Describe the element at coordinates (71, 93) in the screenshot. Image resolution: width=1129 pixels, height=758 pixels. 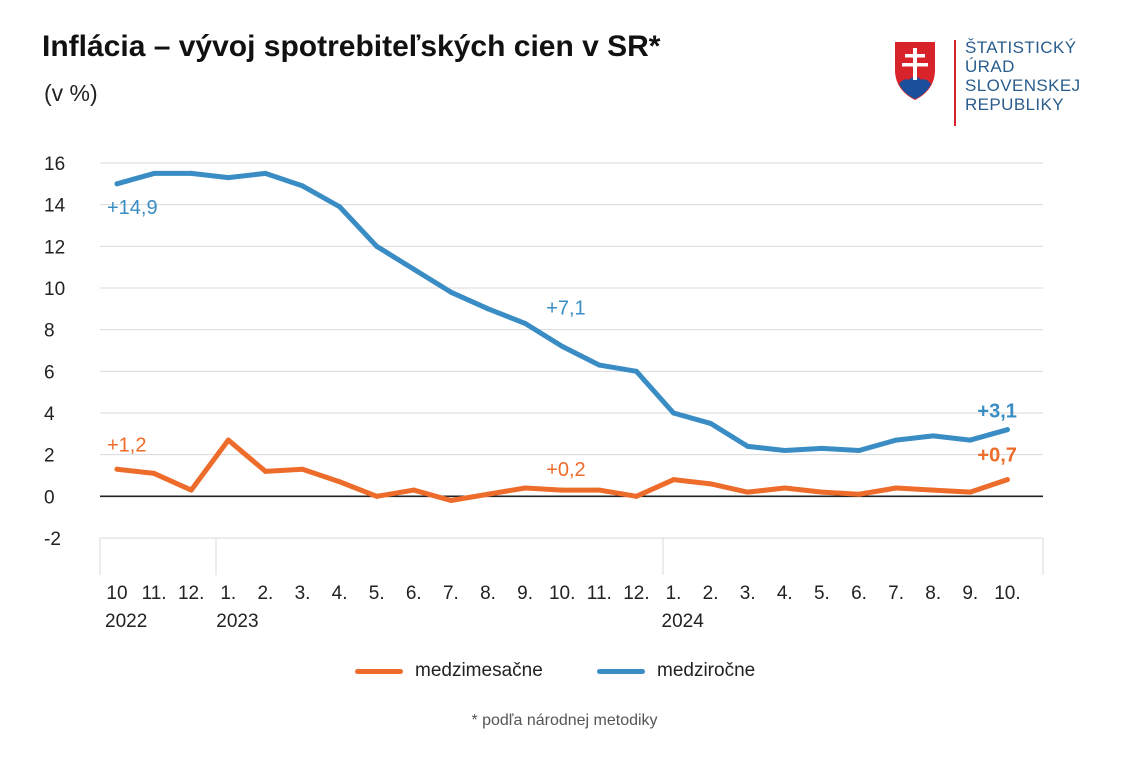
I see `chart-subtitle: (v %)` at that location.